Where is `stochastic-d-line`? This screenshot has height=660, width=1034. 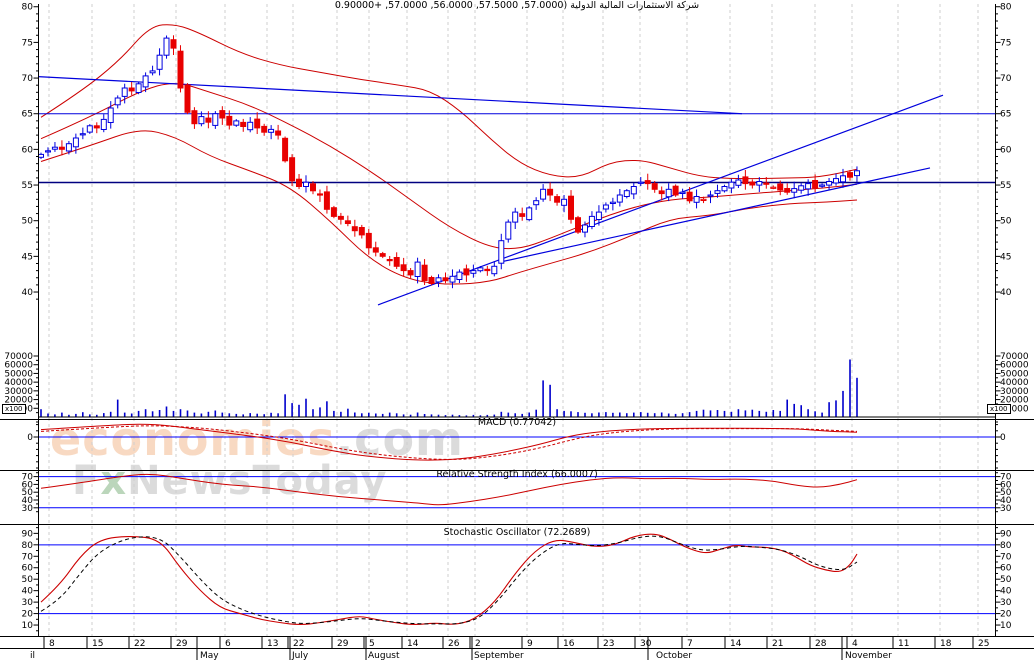 stochastic-d-line is located at coordinates (449, 580).